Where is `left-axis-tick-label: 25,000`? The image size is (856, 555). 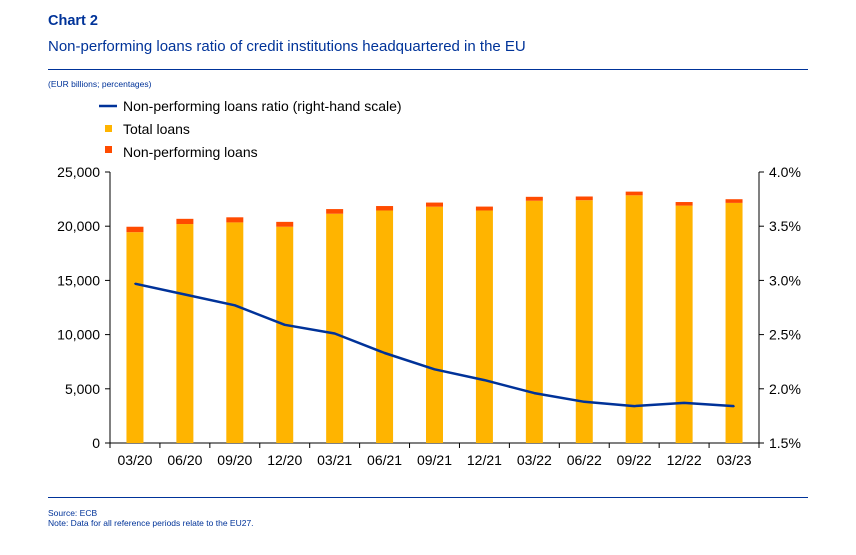
left-axis-tick-label: 25,000 is located at coordinates (78, 172).